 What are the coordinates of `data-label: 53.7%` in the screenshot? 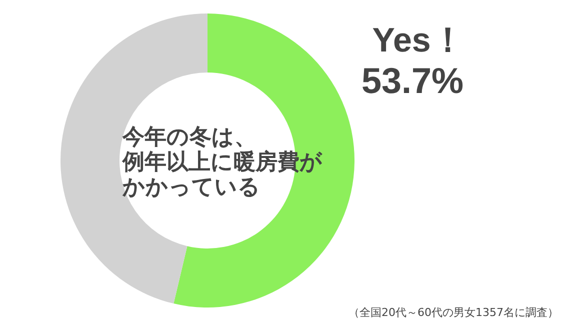 It's located at (412, 80).